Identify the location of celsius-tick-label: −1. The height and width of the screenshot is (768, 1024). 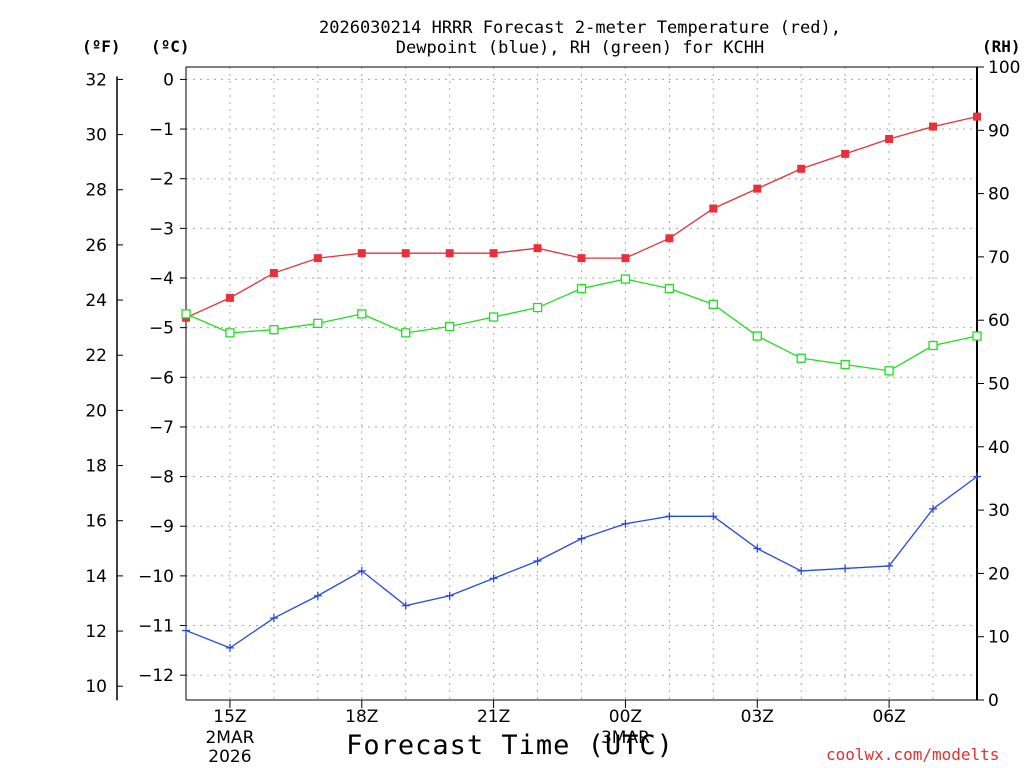
(161, 130).